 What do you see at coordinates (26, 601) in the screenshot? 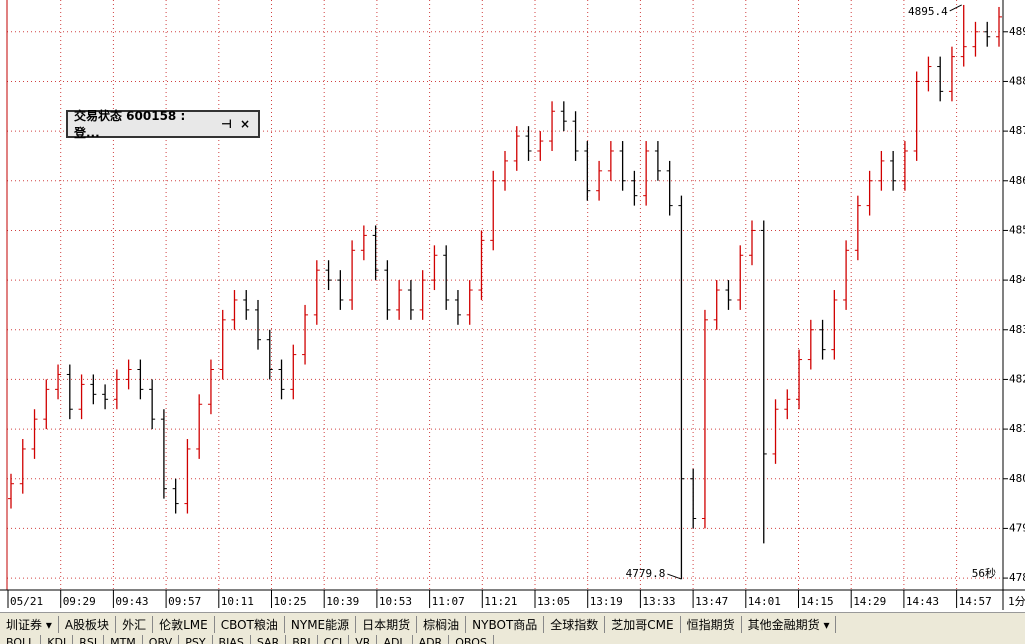
I see `x-tick-label: 05/21` at bounding box center [26, 601].